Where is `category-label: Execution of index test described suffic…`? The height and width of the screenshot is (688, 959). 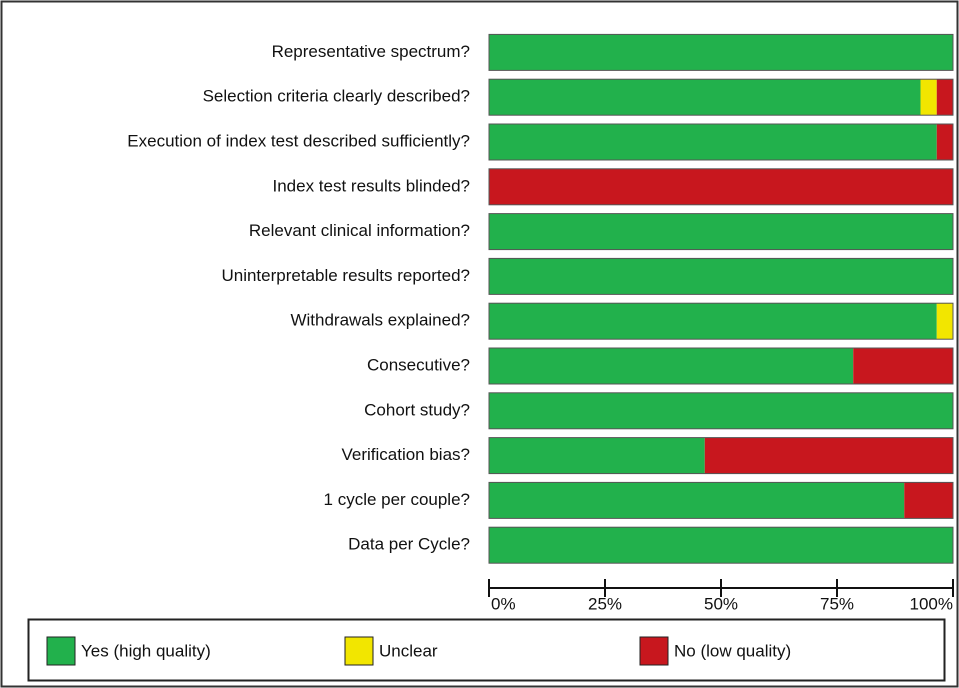
category-label: Execution of index test described suffic… is located at coordinates (298, 140).